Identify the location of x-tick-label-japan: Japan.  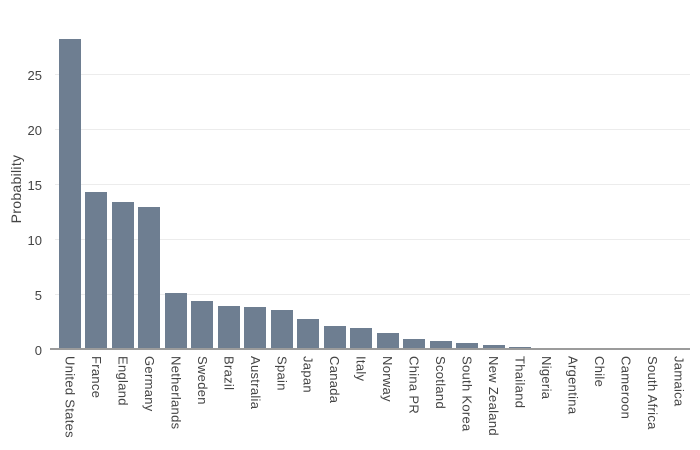
(308, 374).